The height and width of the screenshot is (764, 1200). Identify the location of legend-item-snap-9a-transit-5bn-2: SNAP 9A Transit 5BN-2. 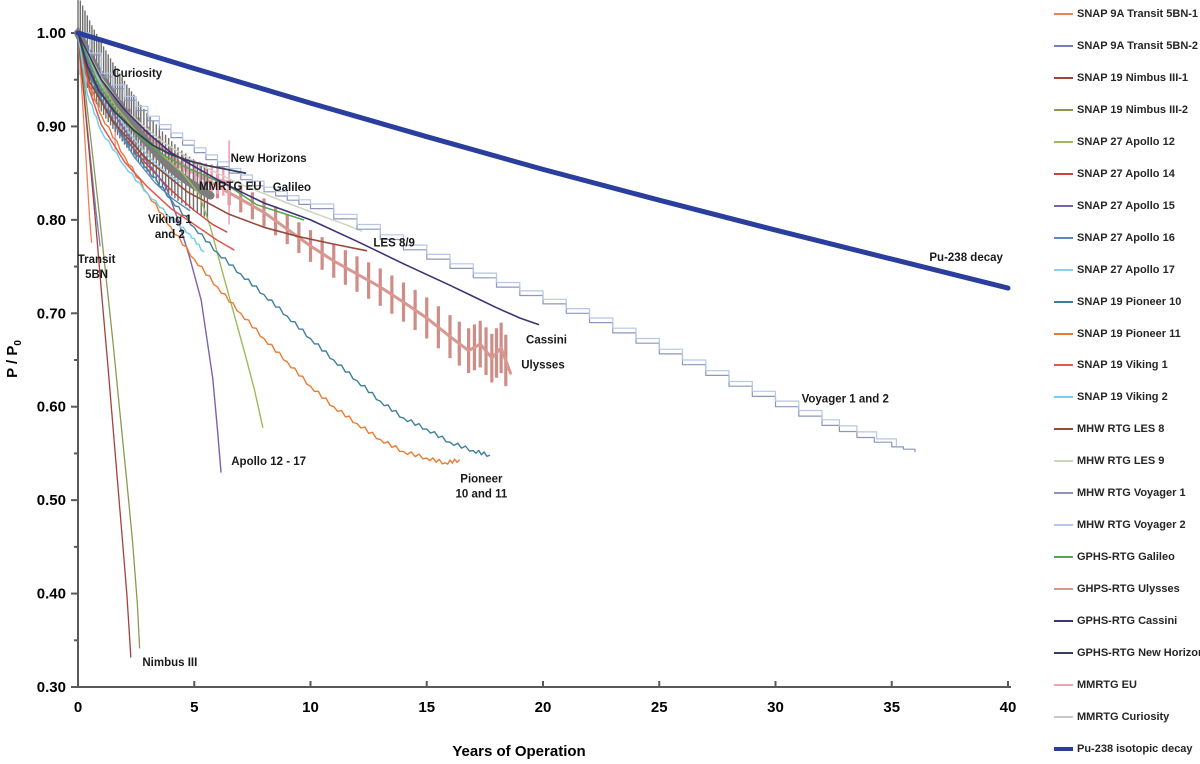
(1126, 46).